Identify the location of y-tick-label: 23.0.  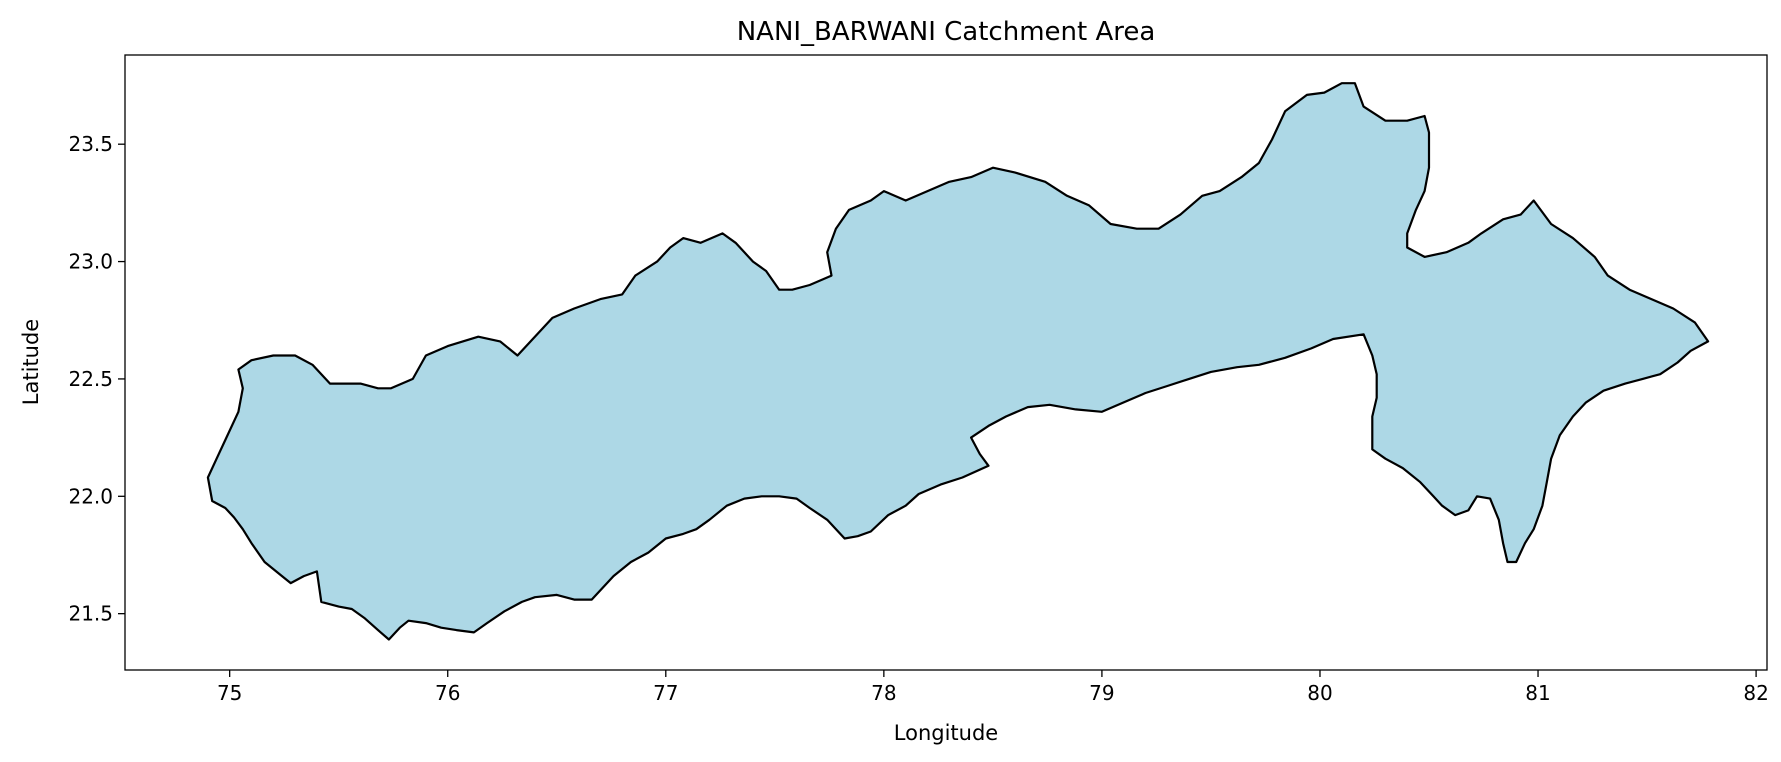
(90, 262).